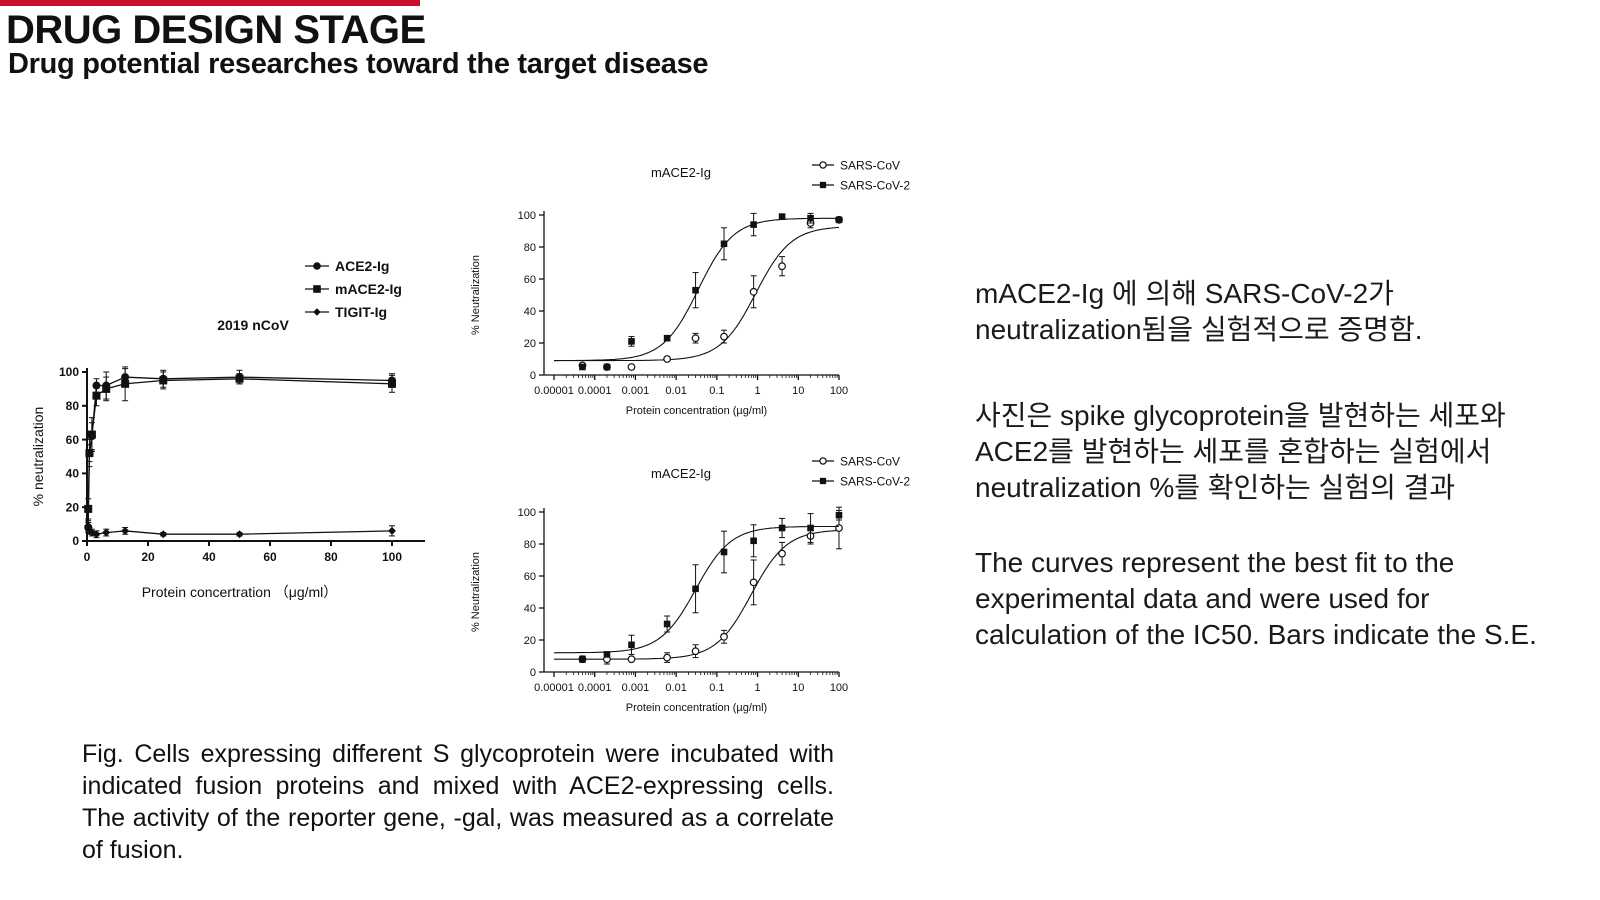 The height and width of the screenshot is (900, 1600). What do you see at coordinates (870, 165) in the screenshot?
I see `legend-label: SARS-CoV` at bounding box center [870, 165].